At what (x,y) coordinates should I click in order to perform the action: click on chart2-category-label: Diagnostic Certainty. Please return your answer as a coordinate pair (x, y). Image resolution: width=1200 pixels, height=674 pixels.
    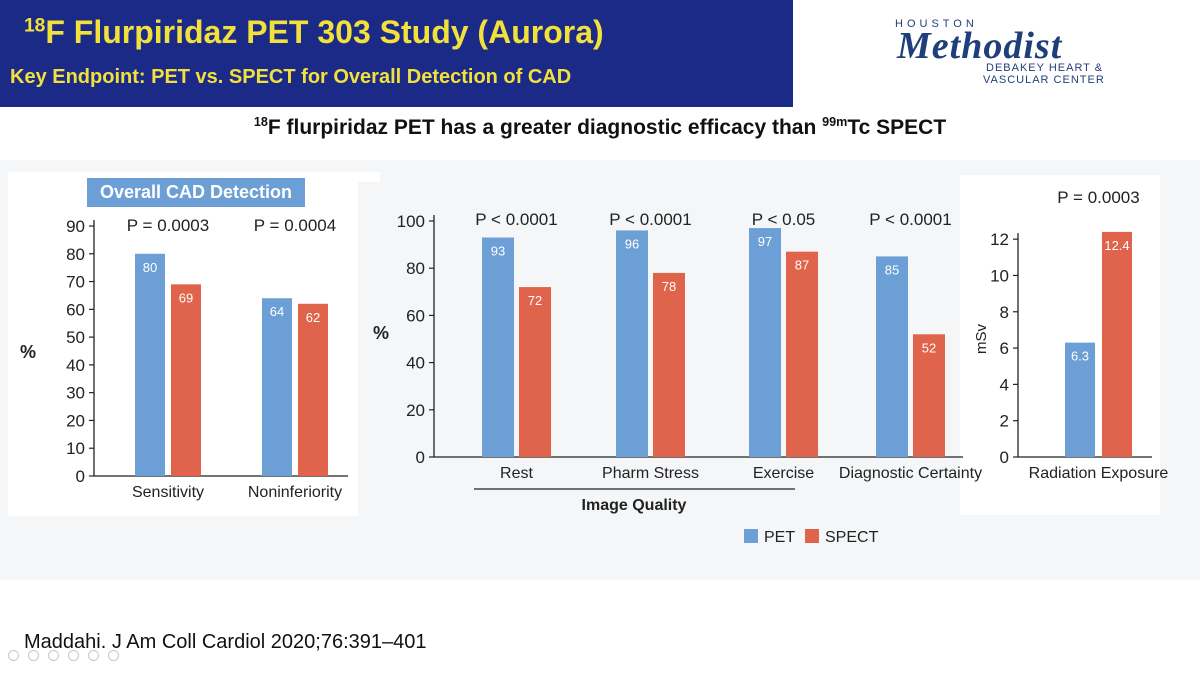
    Looking at the image, I should click on (910, 473).